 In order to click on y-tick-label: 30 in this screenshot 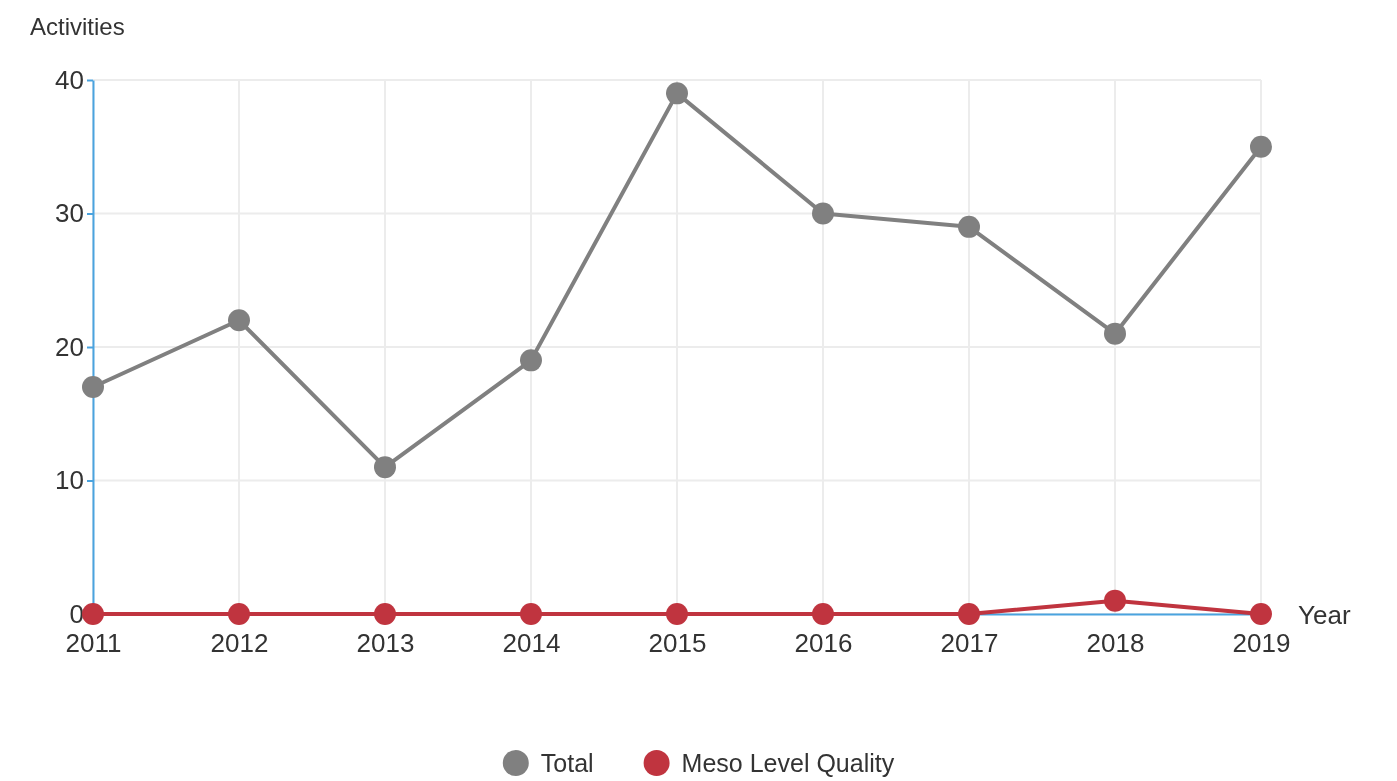, I will do `click(69, 213)`.